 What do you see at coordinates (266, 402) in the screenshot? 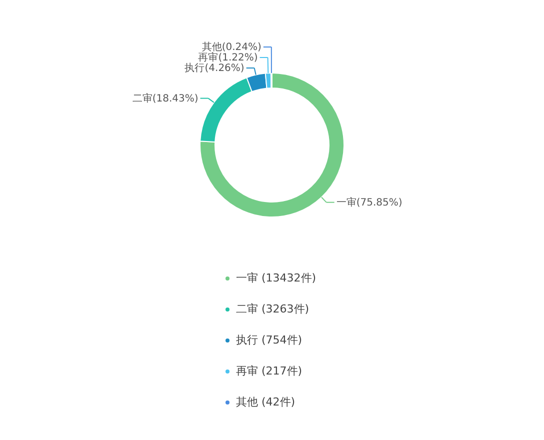
I see `legend-label: 其他 (42件)` at bounding box center [266, 402].